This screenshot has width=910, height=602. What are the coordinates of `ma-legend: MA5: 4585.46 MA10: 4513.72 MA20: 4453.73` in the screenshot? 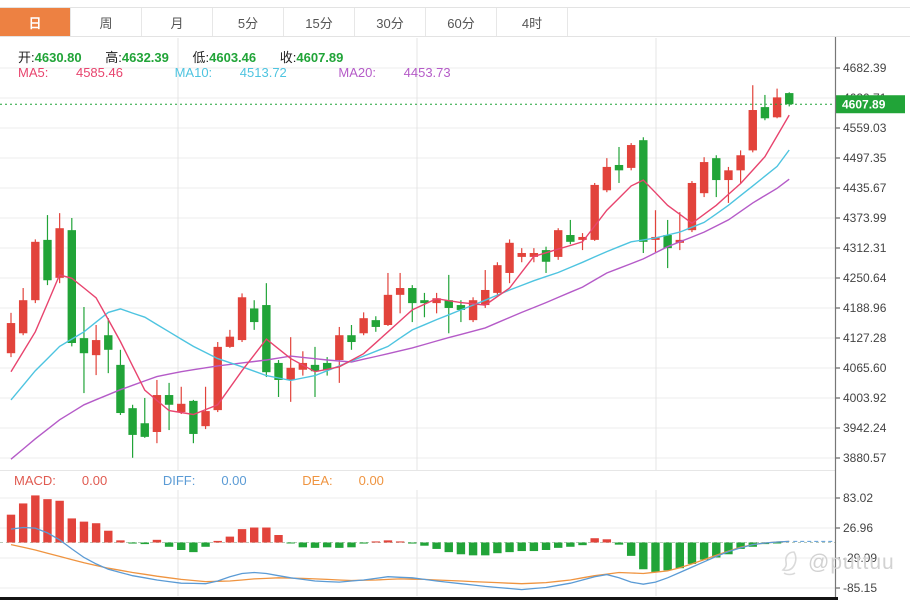 It's located at (258, 72).